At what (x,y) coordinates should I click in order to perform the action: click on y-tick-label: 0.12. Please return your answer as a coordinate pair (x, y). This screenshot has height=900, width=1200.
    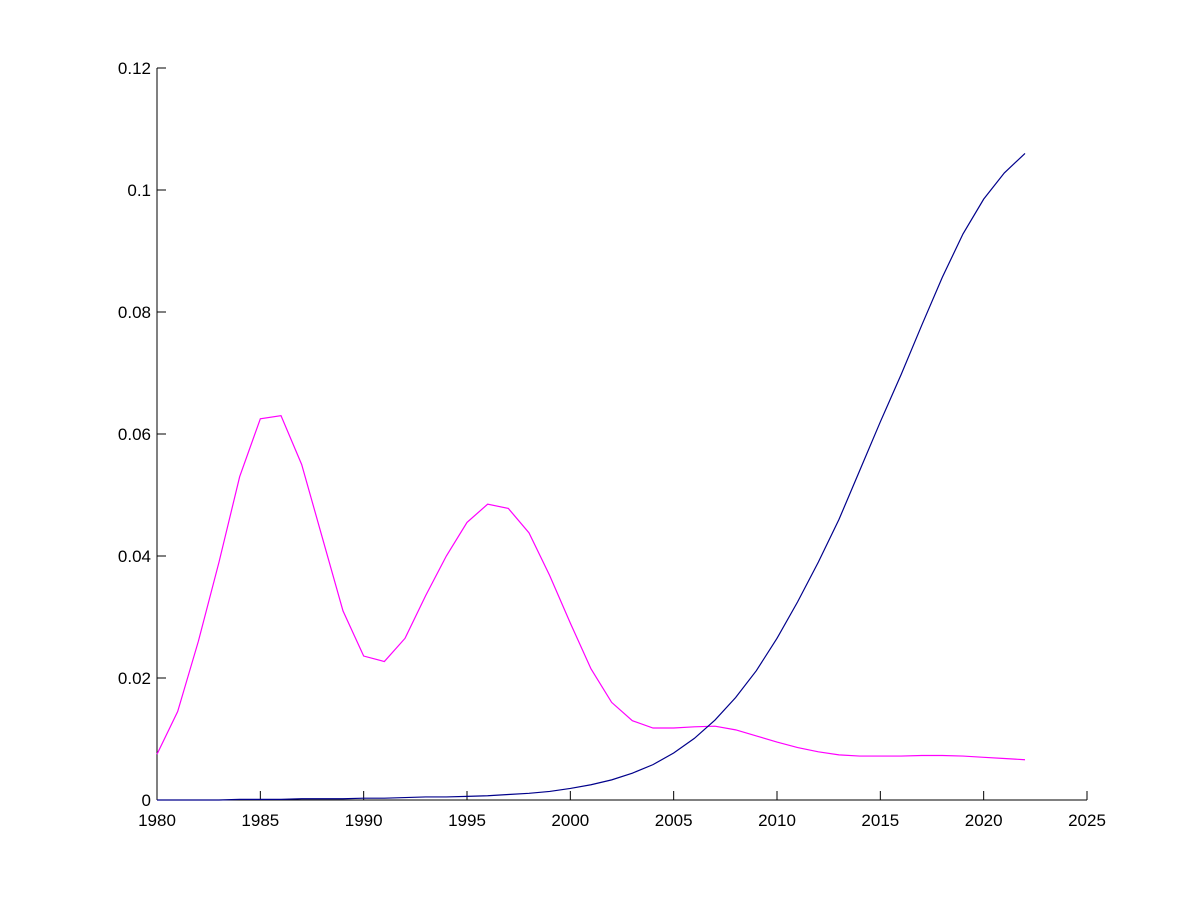
    Looking at the image, I should click on (134, 68).